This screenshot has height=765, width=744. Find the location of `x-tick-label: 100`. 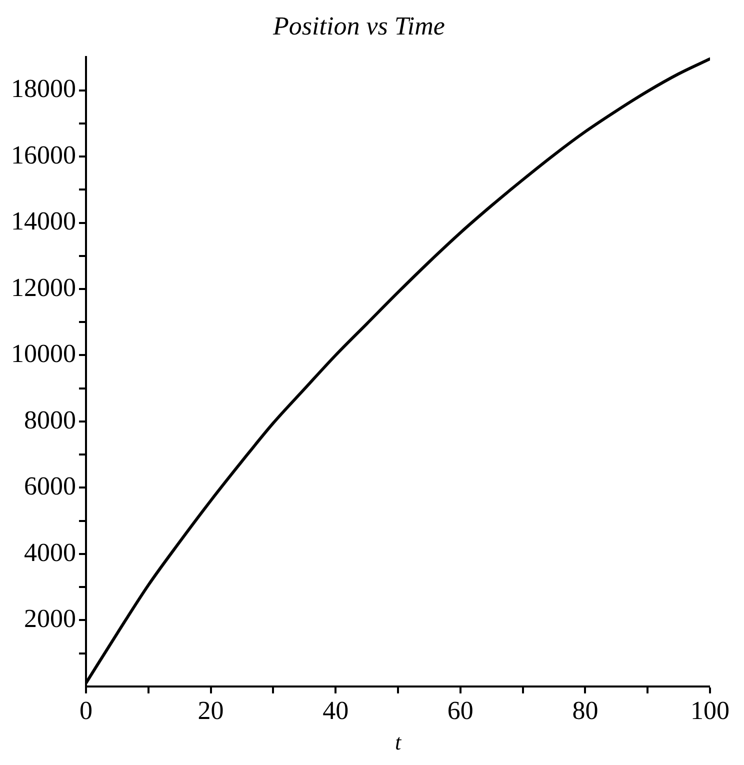

x-tick-label: 100 is located at coordinates (710, 710).